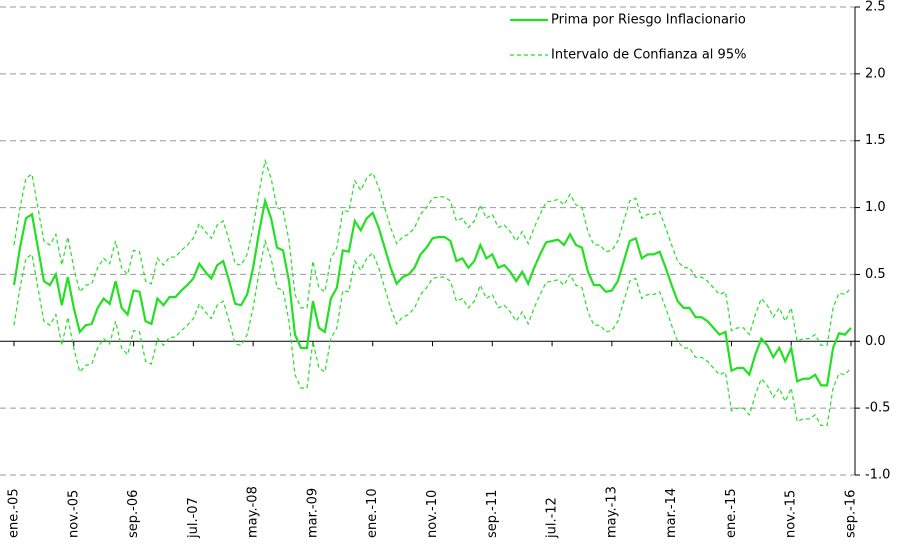  What do you see at coordinates (193, 518) in the screenshot?
I see `x-tick-label: jul.-07` at bounding box center [193, 518].